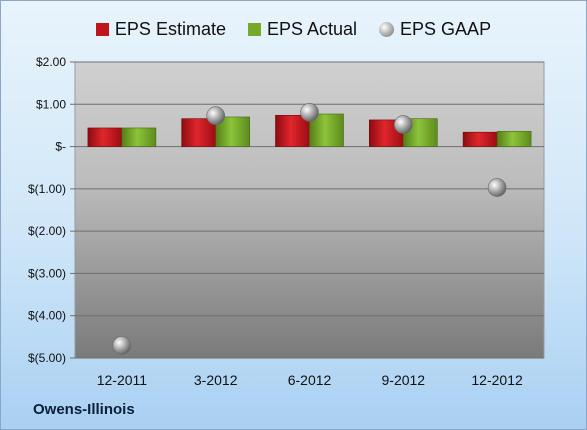 The height and width of the screenshot is (430, 587). Describe the element at coordinates (51, 104) in the screenshot. I see `y-tick-label: $1.00` at that location.